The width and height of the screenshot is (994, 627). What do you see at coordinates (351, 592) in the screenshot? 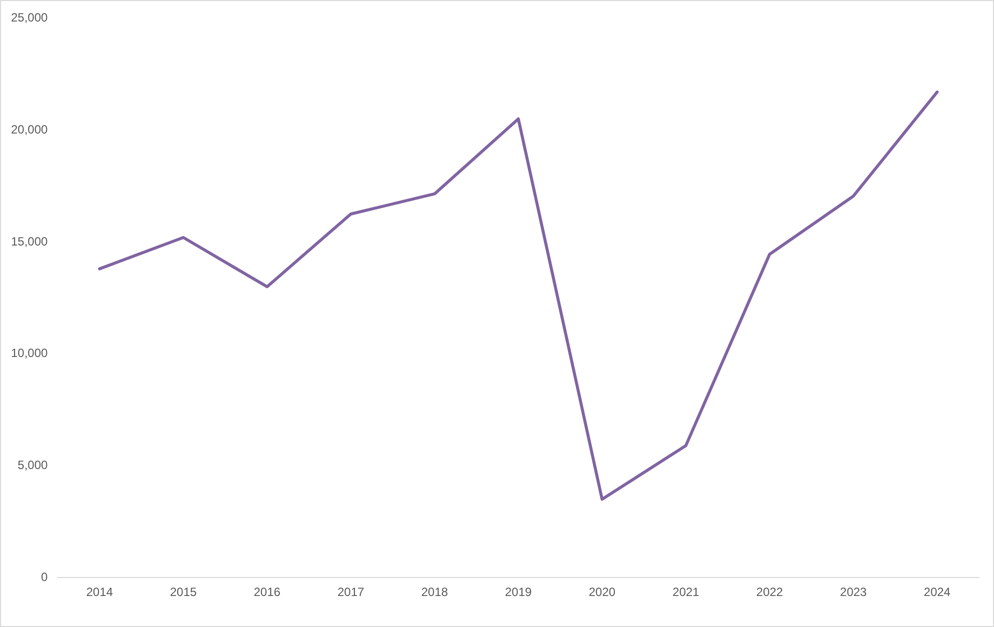
I see `x-tick-label: 2017` at bounding box center [351, 592].